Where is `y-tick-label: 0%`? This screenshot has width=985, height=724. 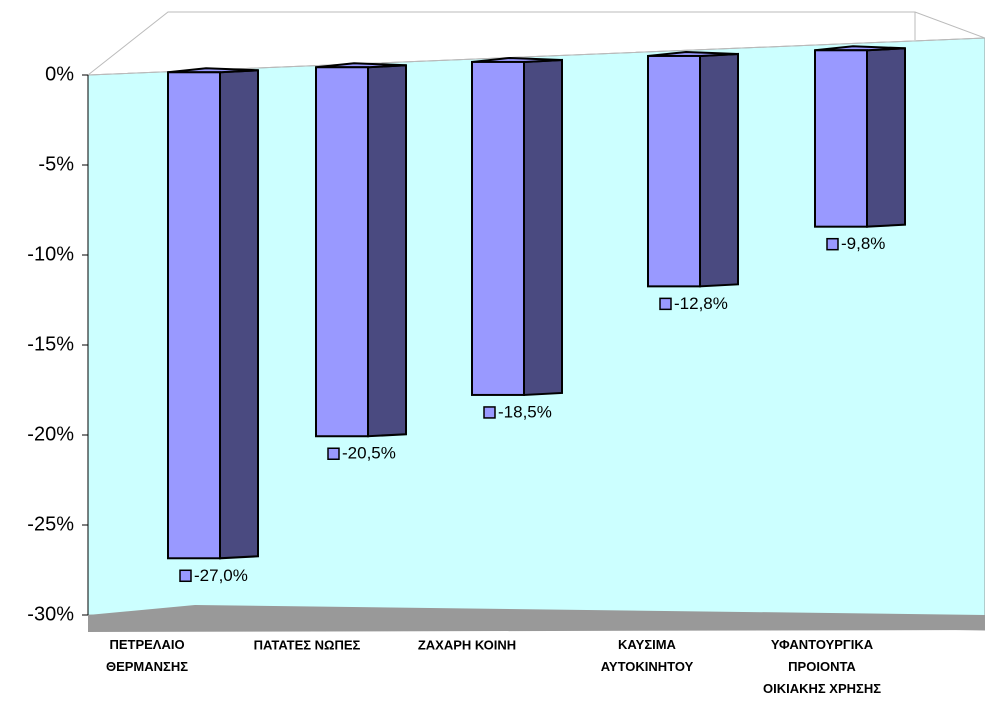
y-tick-label: 0% is located at coordinates (59, 74).